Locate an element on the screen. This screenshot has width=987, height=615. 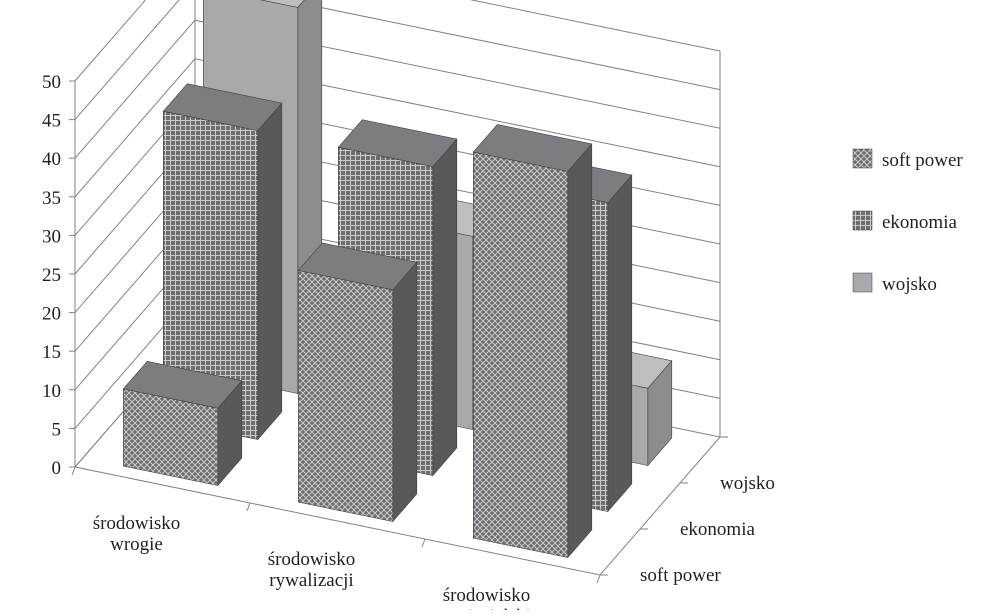
legend-label: wojsko is located at coordinates (909, 284).